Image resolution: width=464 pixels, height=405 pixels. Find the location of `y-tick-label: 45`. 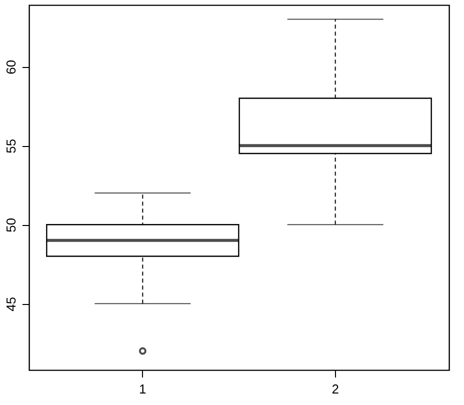

y-tick-label: 45 is located at coordinates (11, 304).